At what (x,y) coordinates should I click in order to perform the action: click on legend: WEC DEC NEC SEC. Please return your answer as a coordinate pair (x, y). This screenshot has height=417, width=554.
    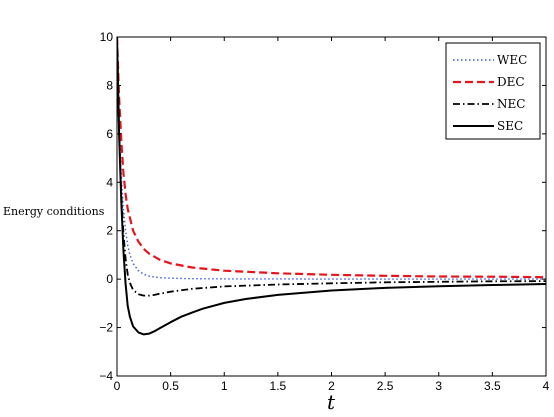
    Looking at the image, I should click on (493, 91).